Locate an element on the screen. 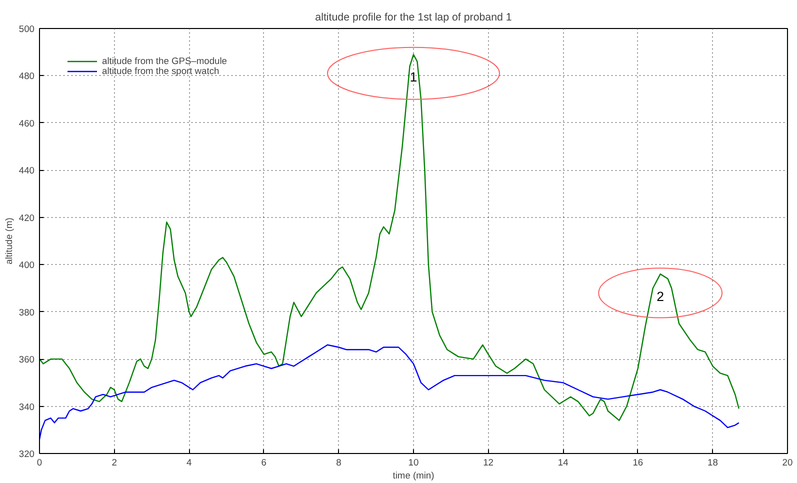 The image size is (797, 483). y-tick-label: 500 is located at coordinates (26, 29).